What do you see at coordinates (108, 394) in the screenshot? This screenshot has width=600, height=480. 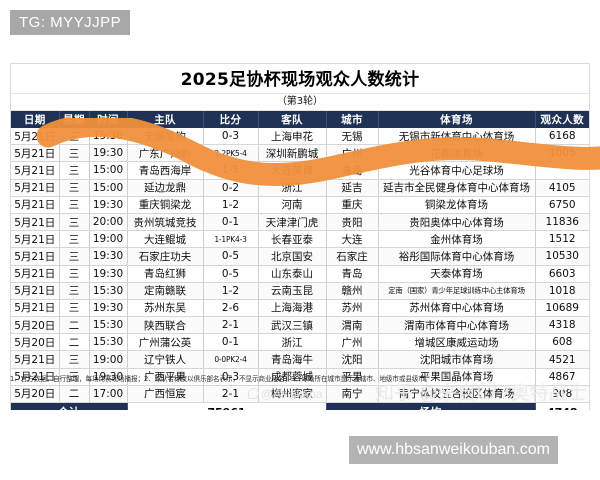 I see `match-time: 17:00` at bounding box center [108, 394].